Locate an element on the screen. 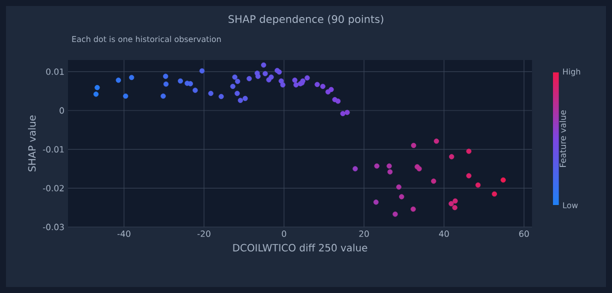 The width and height of the screenshot is (612, 293). x-tick-label: -20 is located at coordinates (204, 233).